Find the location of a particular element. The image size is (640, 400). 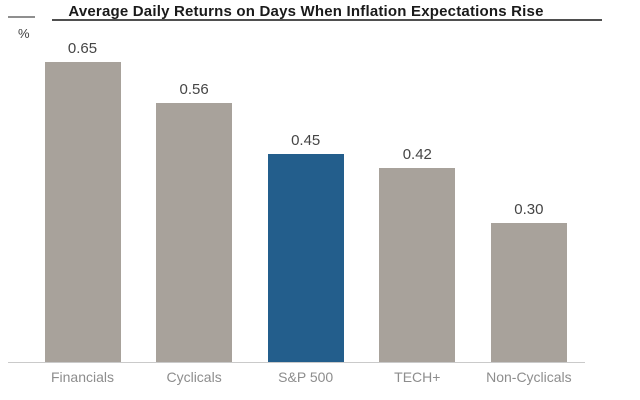

bar-value-label-cyclicals: 0.56 is located at coordinates (194, 89).